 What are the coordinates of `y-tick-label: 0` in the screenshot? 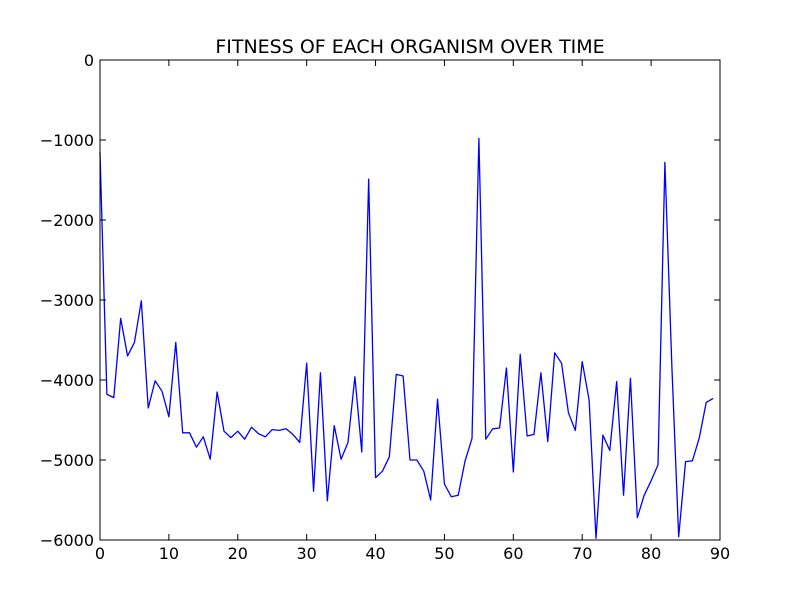 It's located at (89, 60).